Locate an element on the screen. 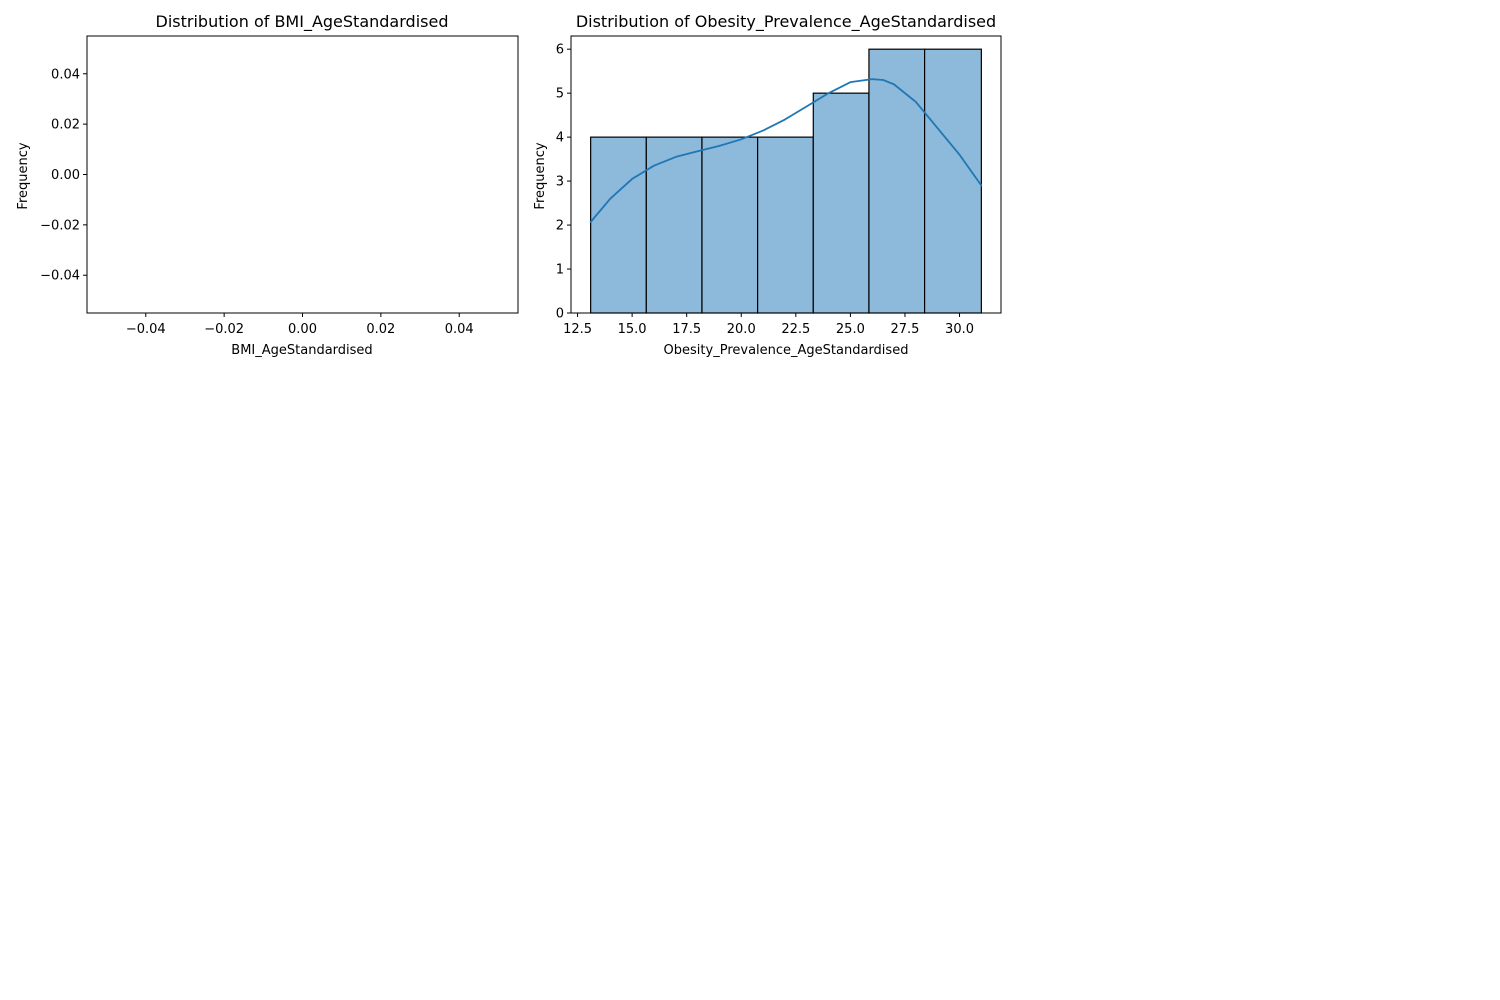 The height and width of the screenshot is (1000, 1500). x-tick-label: 30.0 is located at coordinates (959, 329).